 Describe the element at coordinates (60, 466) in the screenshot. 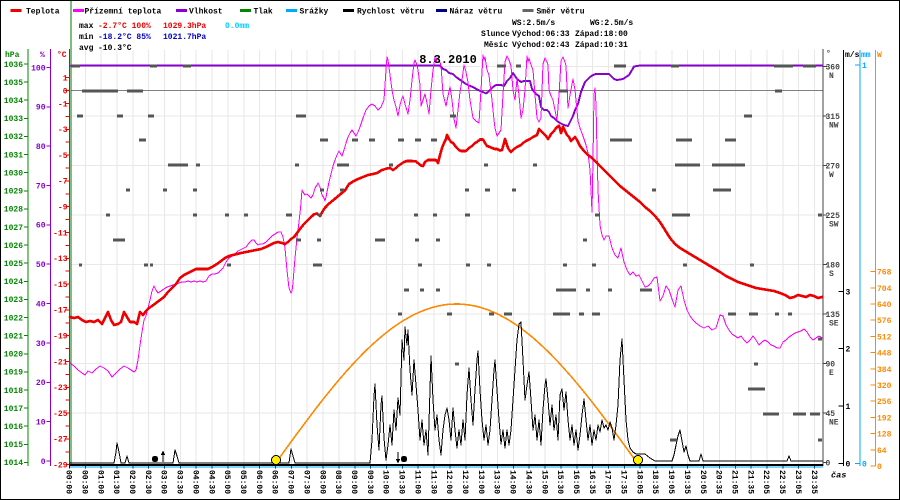

I see `svg-text: -29` at that location.